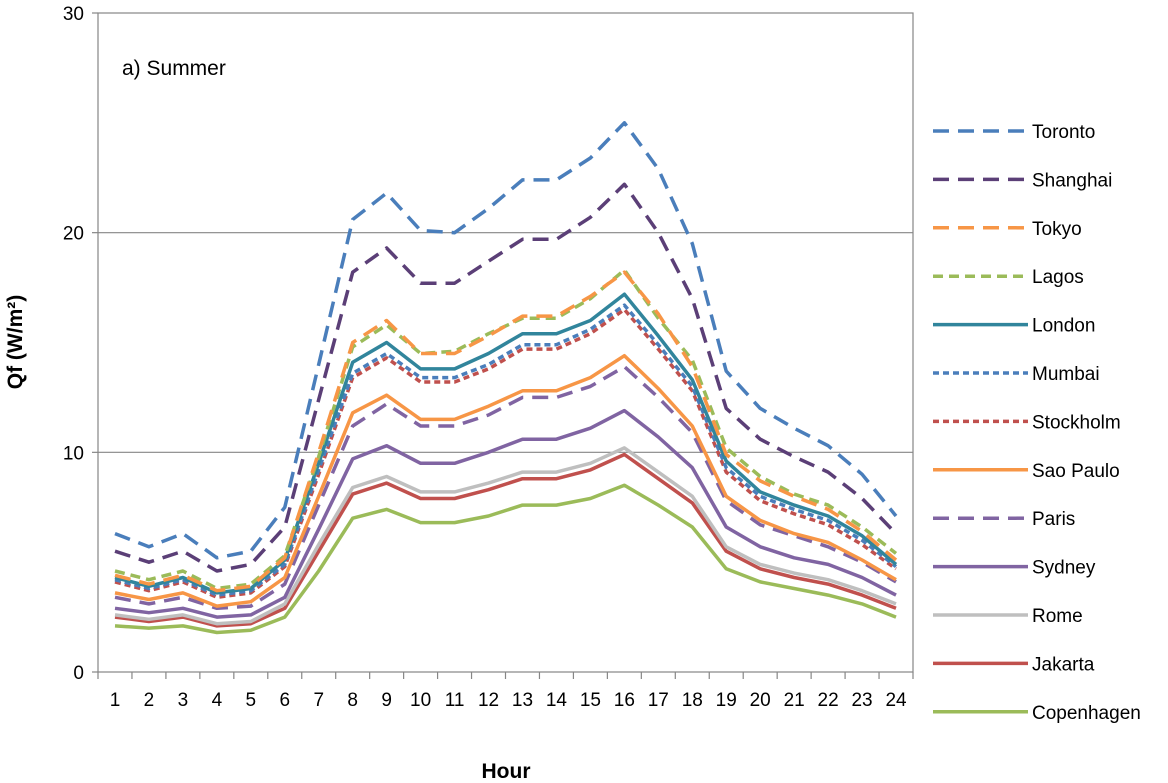 This screenshot has width=1168, height=783. What do you see at coordinates (1086, 713) in the screenshot?
I see `legend-label: Copenhagen` at bounding box center [1086, 713].